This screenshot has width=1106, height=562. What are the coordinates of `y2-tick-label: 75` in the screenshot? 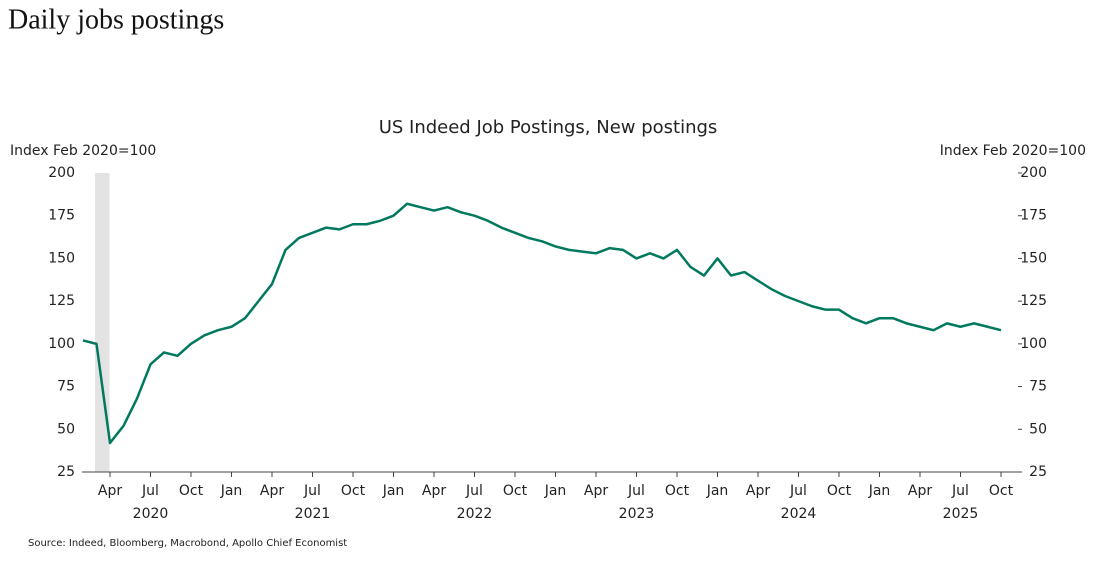 It's located at (1038, 387).